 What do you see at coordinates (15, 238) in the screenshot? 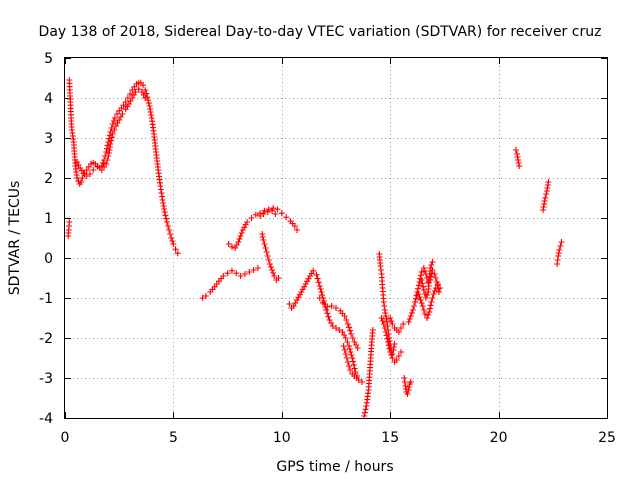
I see `y-axis-label: SDTVAR / TECUs` at bounding box center [15, 238].